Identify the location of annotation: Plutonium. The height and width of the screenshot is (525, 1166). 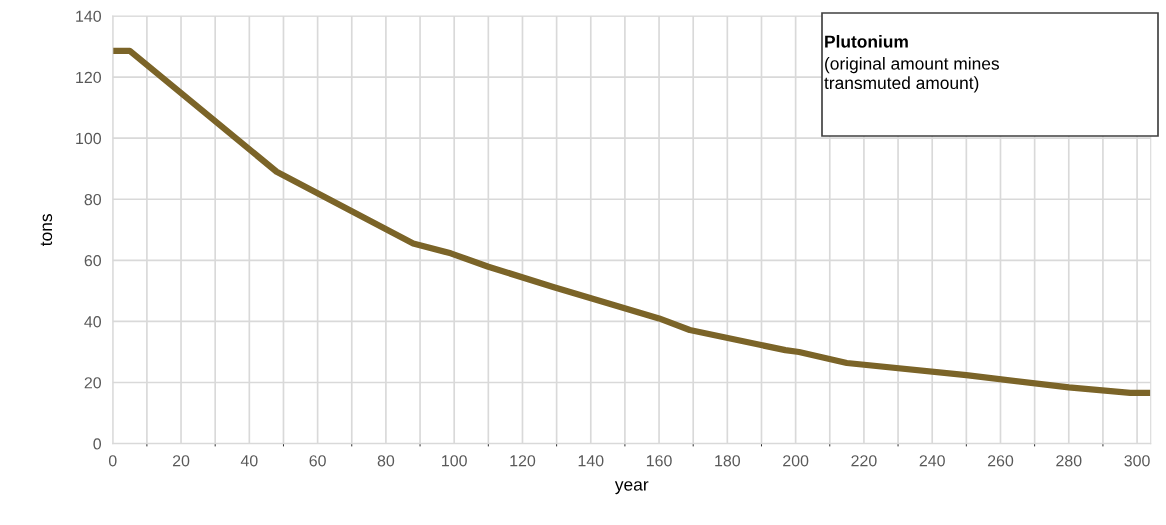
(866, 41).